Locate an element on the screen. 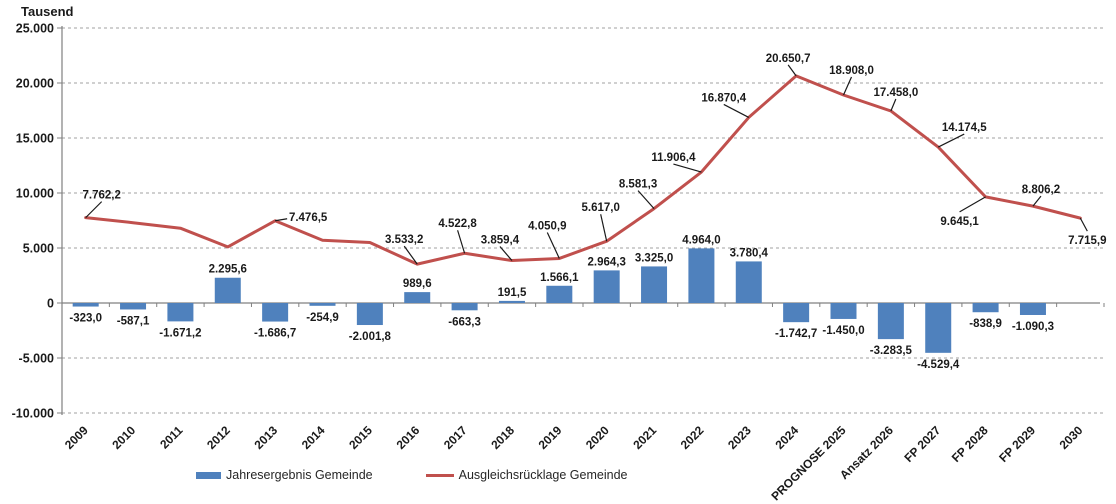 The height and width of the screenshot is (504, 1116). bar-2012 is located at coordinates (227, 290).